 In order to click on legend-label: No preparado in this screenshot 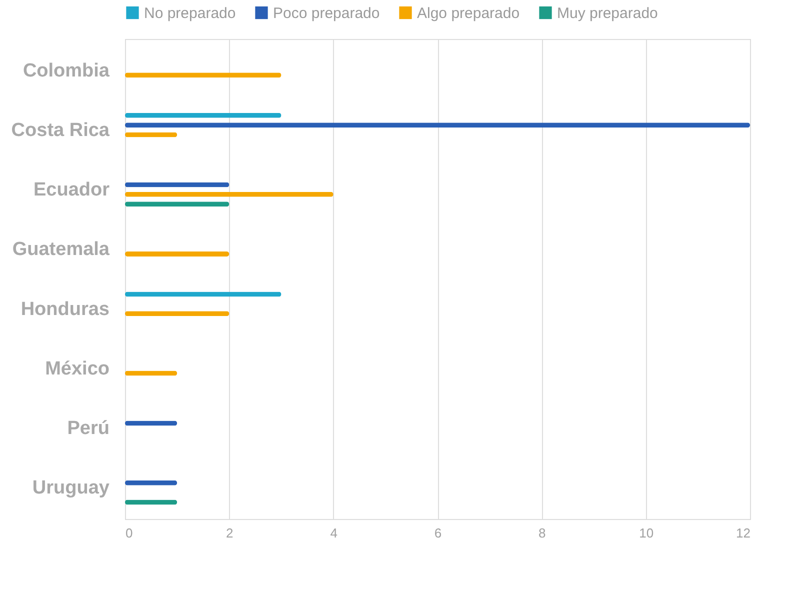, I will do `click(190, 13)`.